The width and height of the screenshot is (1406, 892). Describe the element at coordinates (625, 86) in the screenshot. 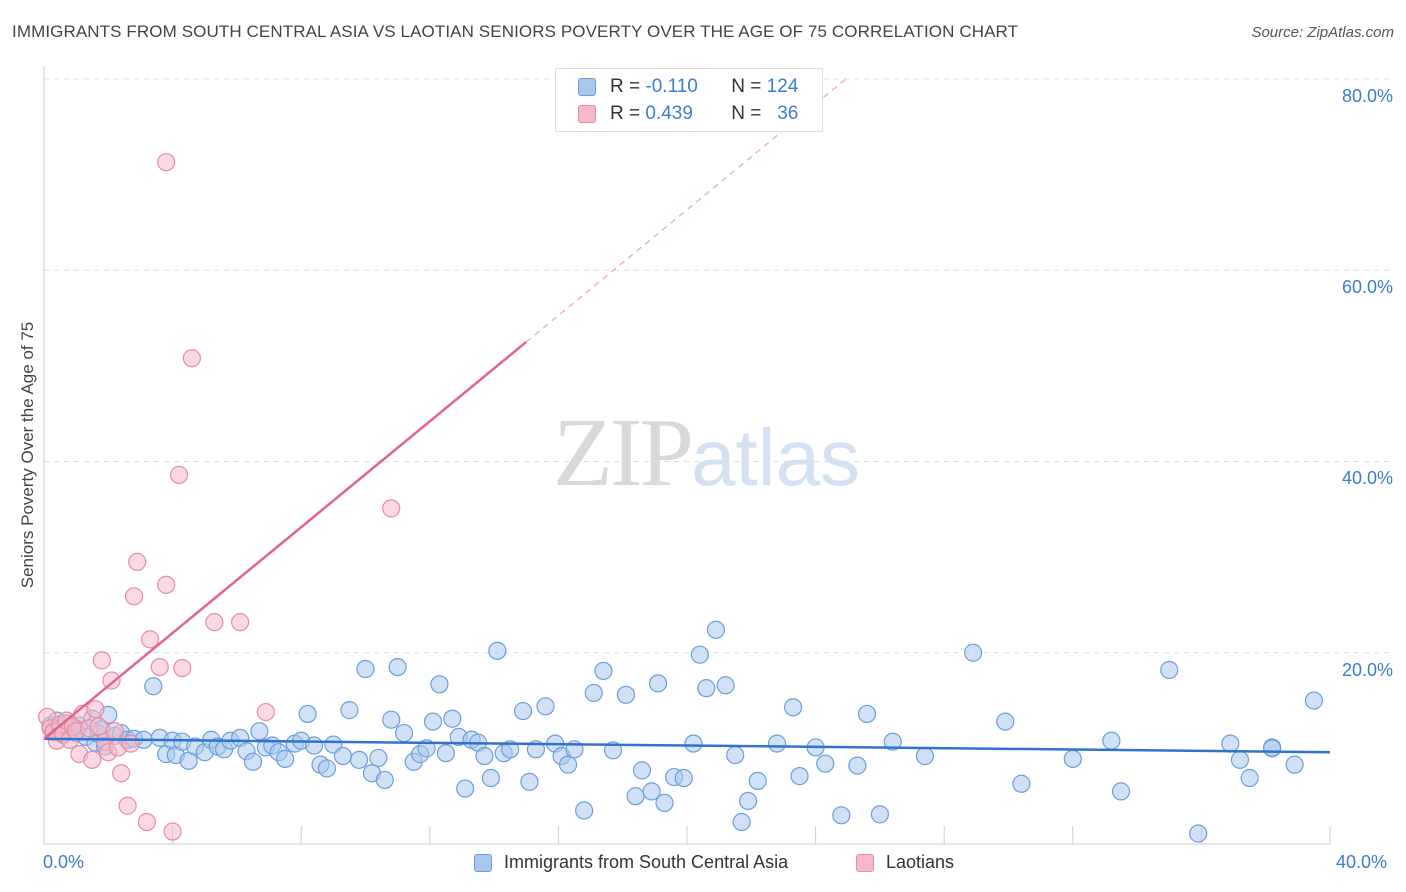

I see `legend-r-label: R =` at that location.